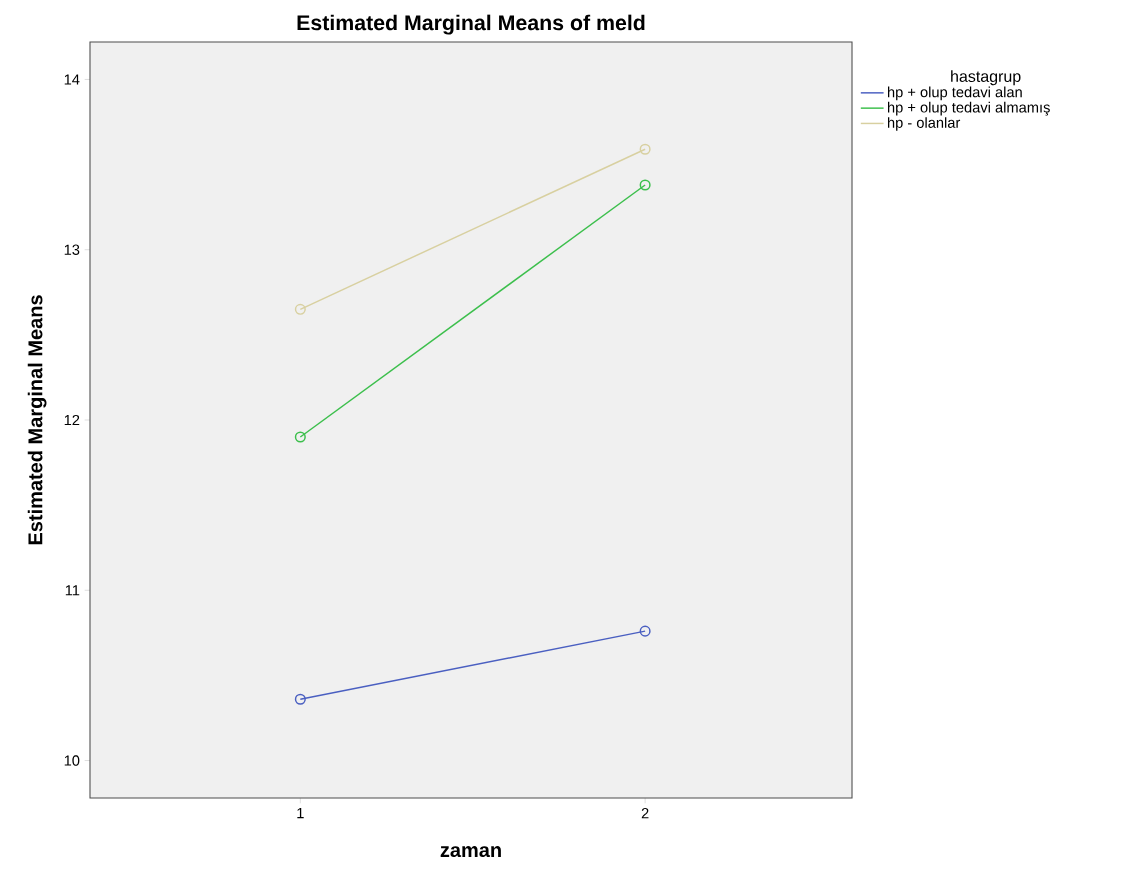 The height and width of the screenshot is (890, 1133). What do you see at coordinates (955, 93) in the screenshot?
I see `legend-label: hp + olup tedavi alan` at bounding box center [955, 93].